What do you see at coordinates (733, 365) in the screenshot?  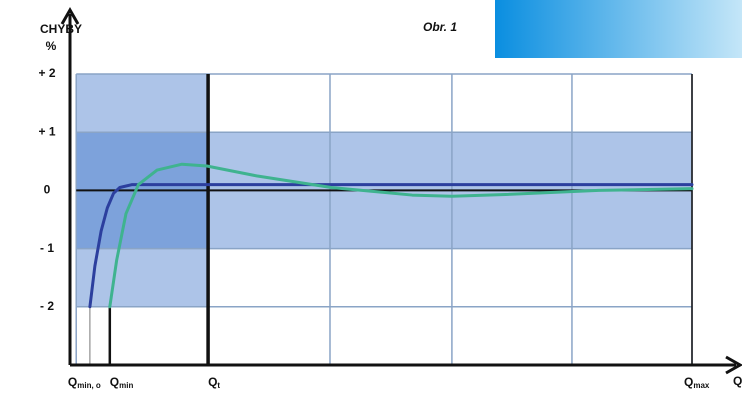 I see `x-axis-arrow` at bounding box center [733, 365].